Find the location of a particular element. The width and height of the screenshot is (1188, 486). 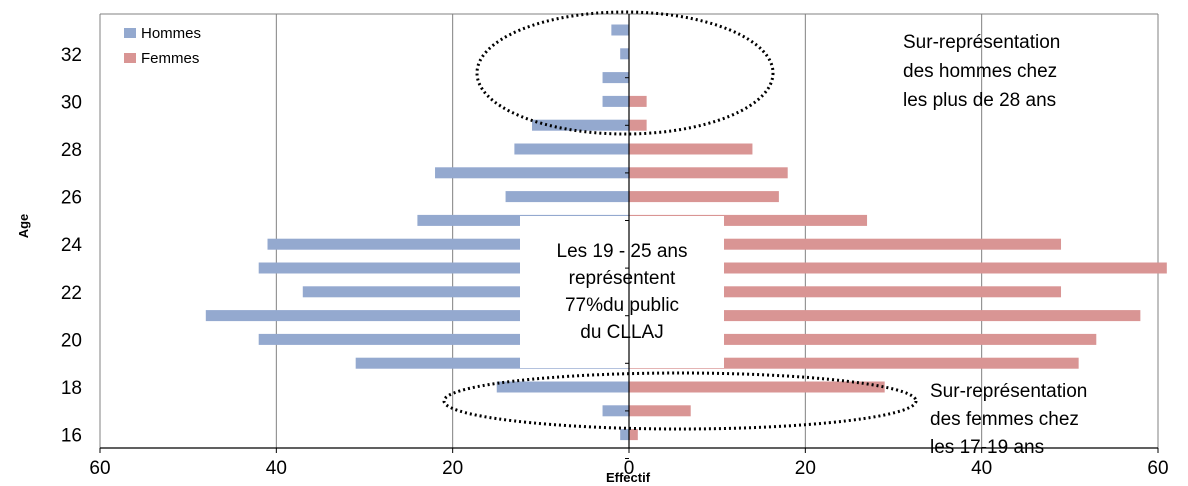

men-annotation-line: des hommes chez is located at coordinates (980, 71).